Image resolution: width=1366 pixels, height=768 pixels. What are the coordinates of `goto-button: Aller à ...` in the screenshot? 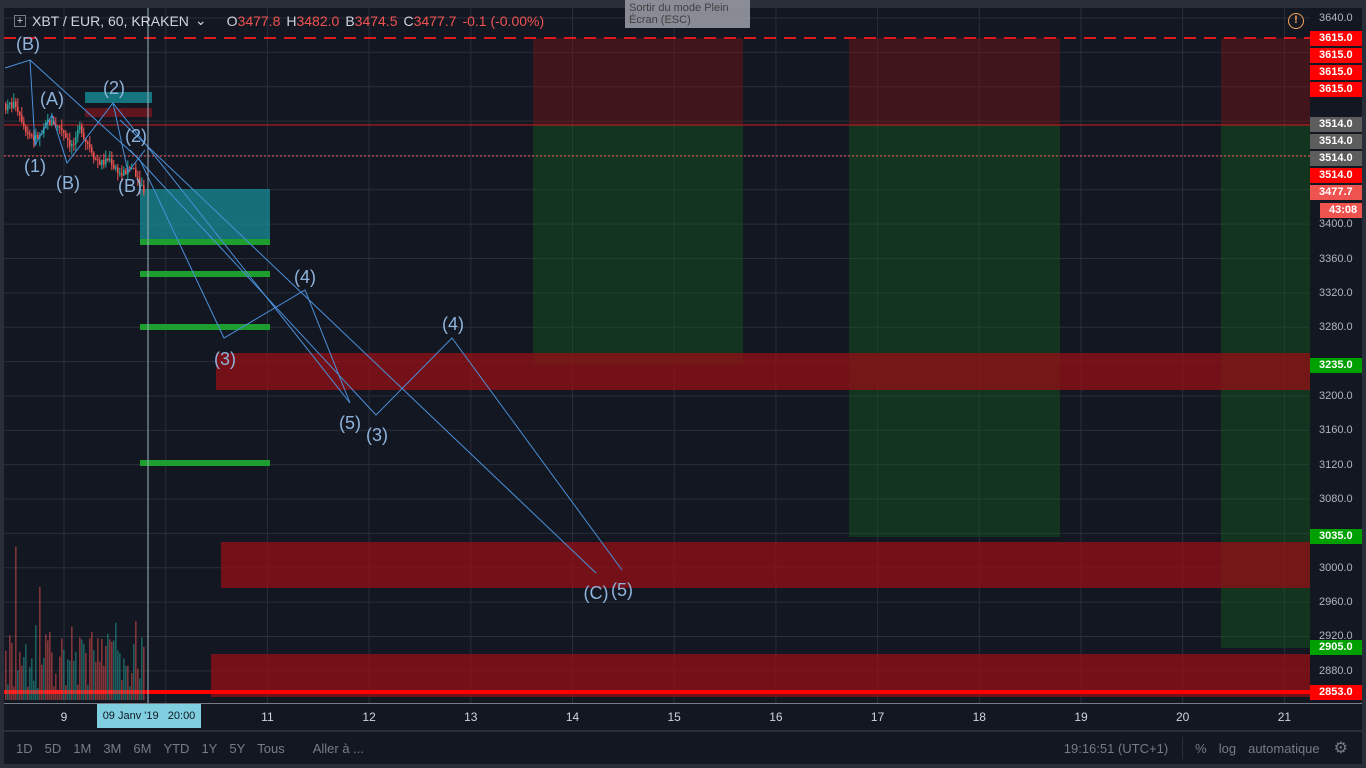 It's located at (338, 748).